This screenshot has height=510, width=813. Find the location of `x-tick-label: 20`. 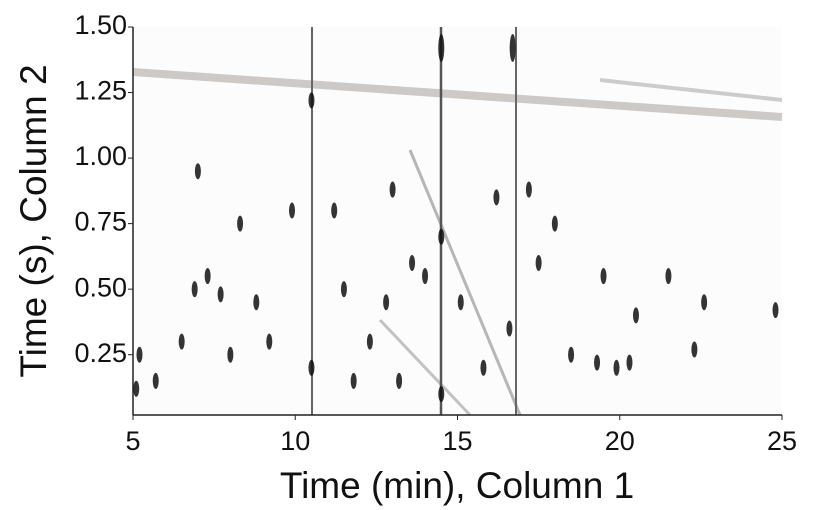

x-tick-label: 20 is located at coordinates (620, 441).